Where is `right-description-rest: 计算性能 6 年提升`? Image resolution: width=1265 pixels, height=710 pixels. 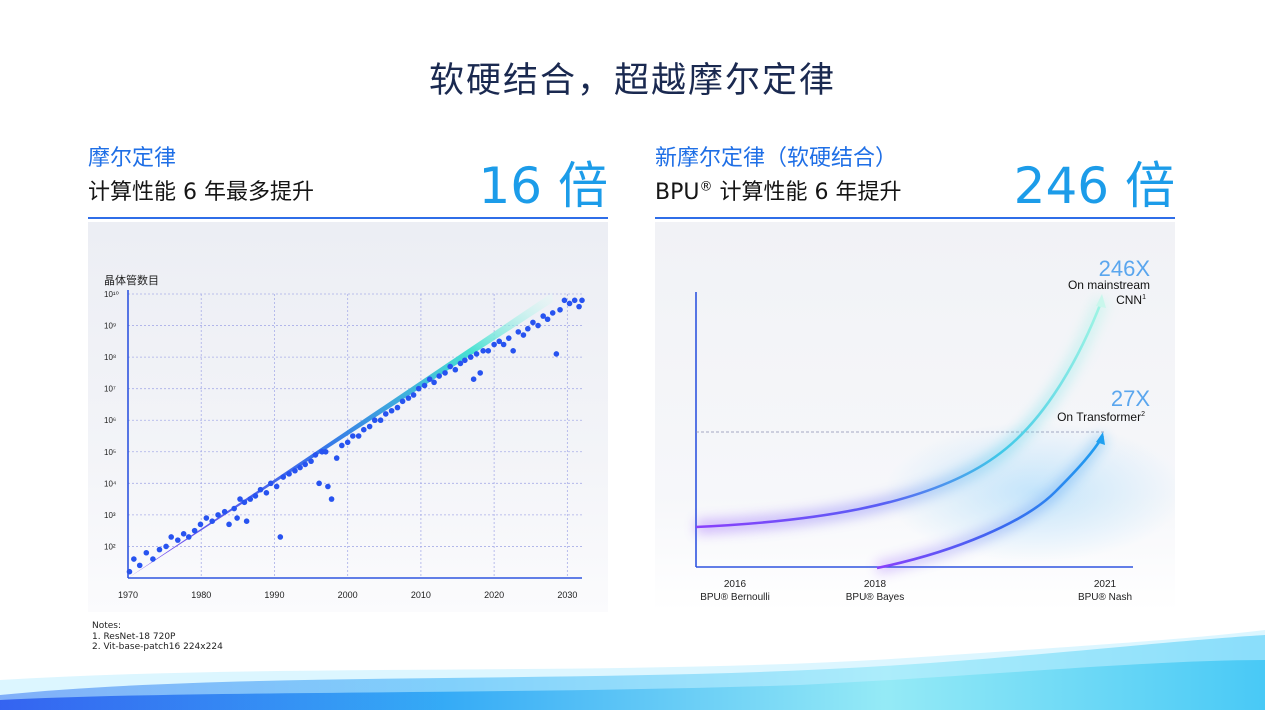 right-description-rest: 计算性能 6 年提升 is located at coordinates (807, 192).